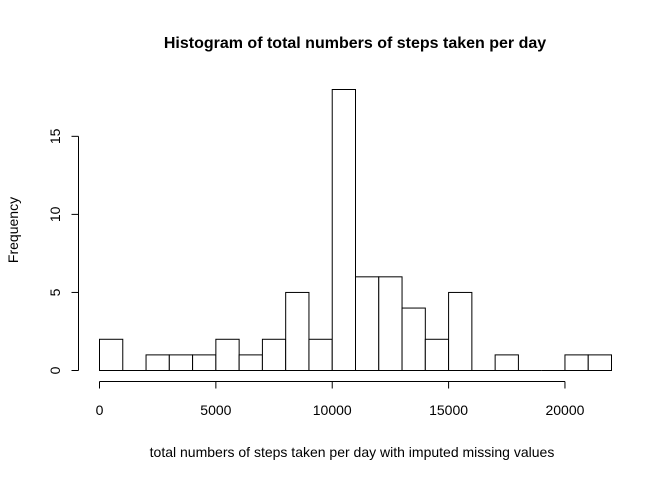  What do you see at coordinates (55, 214) in the screenshot?
I see `y-tick-label: 10` at bounding box center [55, 214].